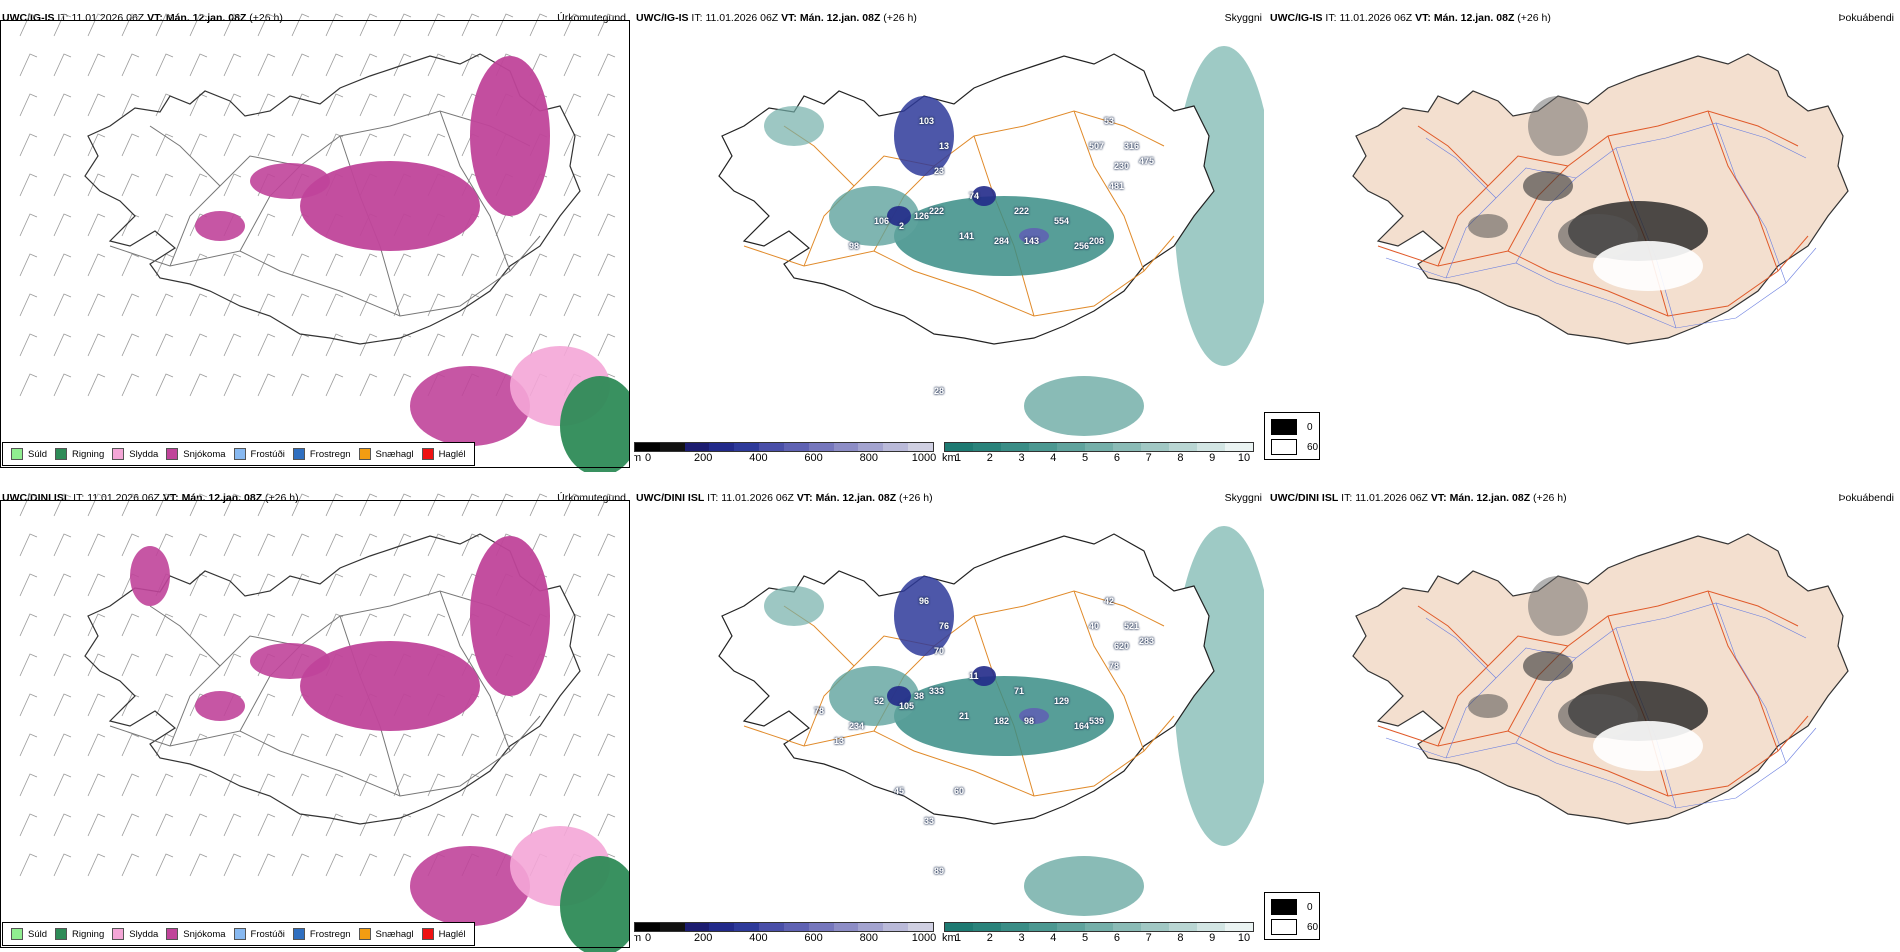 This screenshot has height=952, width=1900. Describe the element at coordinates (964, 716) in the screenshot. I see `visibility-value: 21` at that location.